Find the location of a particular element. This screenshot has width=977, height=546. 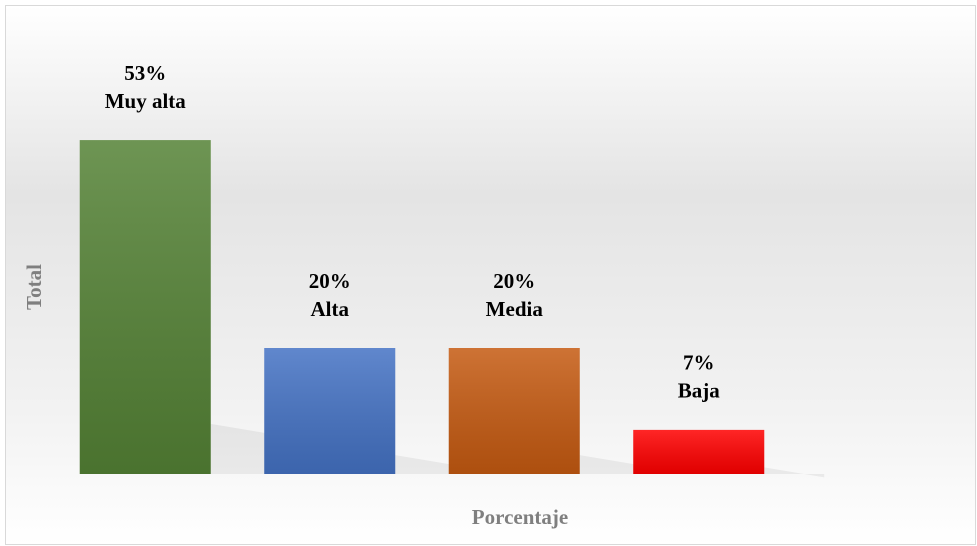

category-label: Muy alta is located at coordinates (146, 101).